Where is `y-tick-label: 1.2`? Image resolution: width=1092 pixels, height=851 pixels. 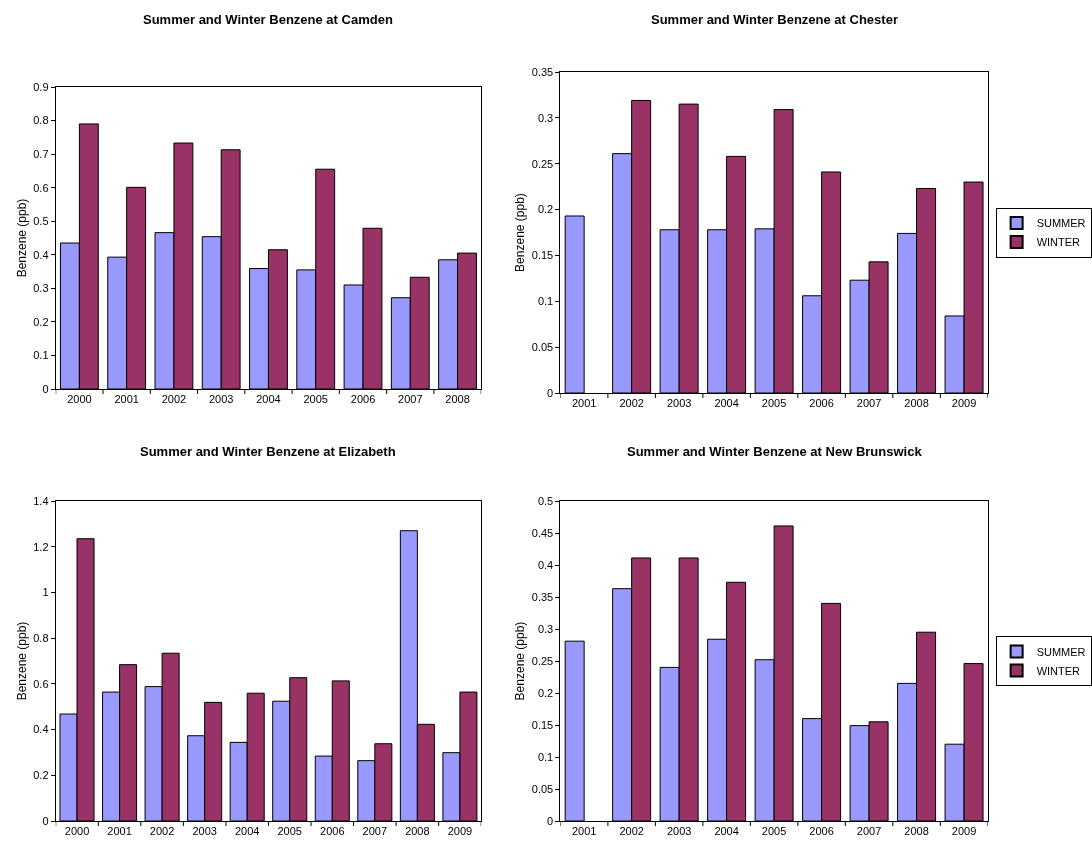
y-tick-label: 1.2 is located at coordinates (41, 546).